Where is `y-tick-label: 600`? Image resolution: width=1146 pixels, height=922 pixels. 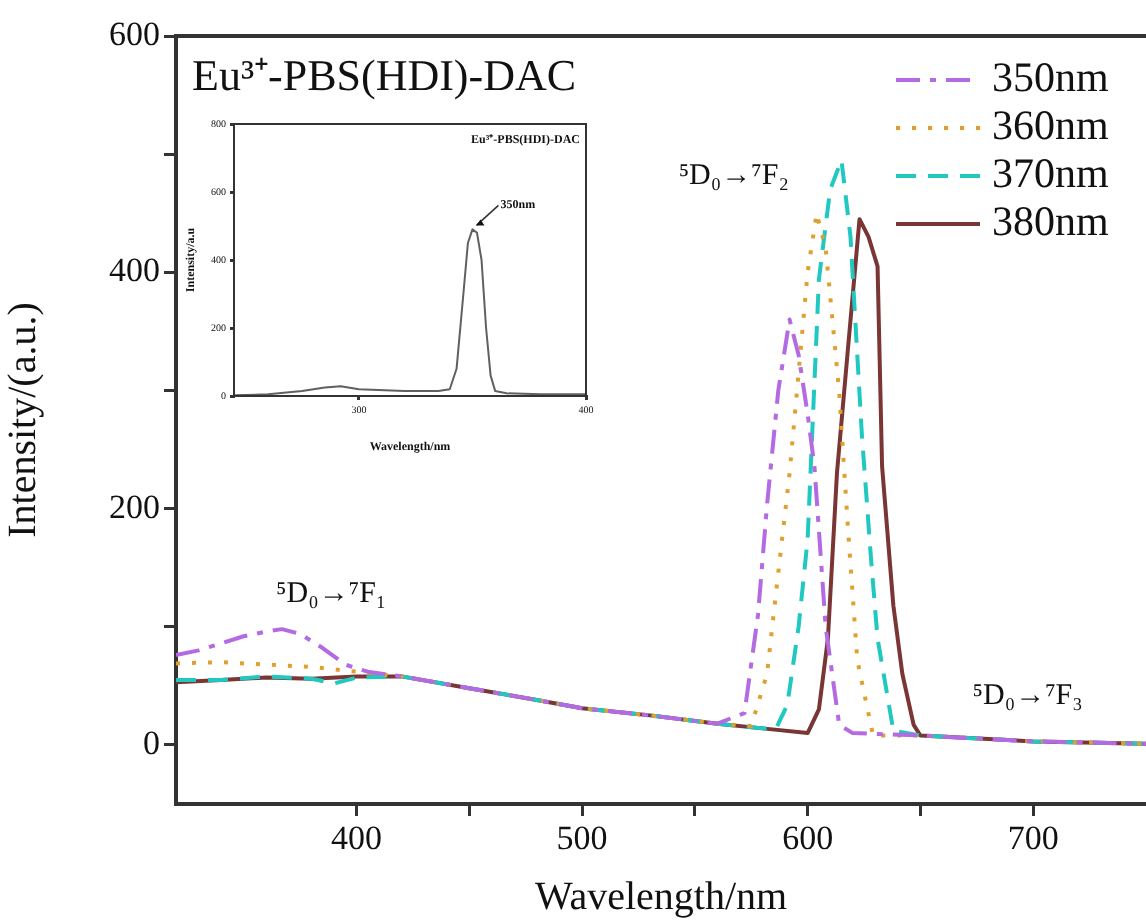
y-tick-label: 600 is located at coordinates (134, 33).